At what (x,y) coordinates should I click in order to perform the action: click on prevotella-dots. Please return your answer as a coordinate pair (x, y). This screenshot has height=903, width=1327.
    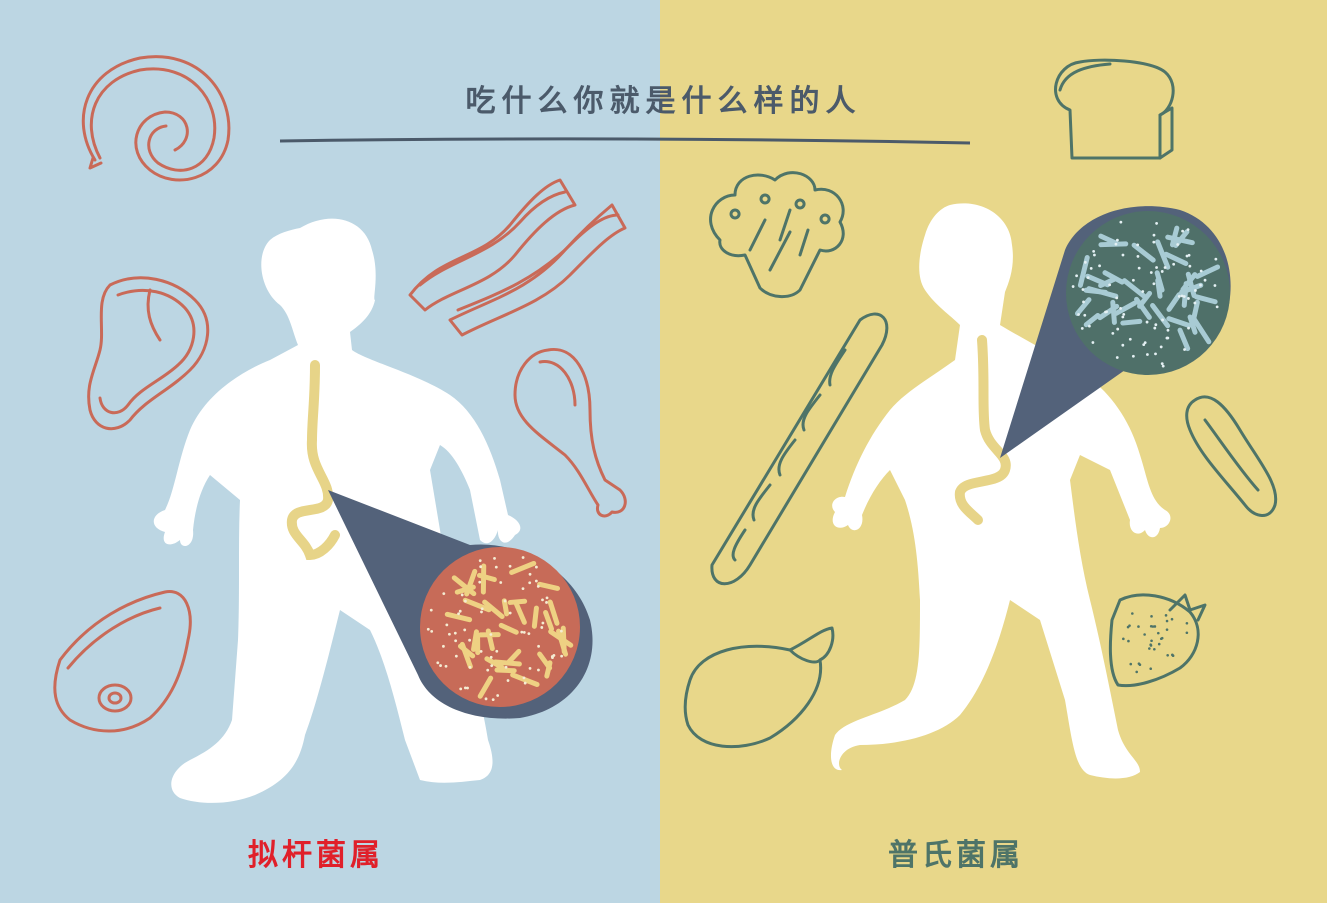
    Looking at the image, I should click on (1145, 294).